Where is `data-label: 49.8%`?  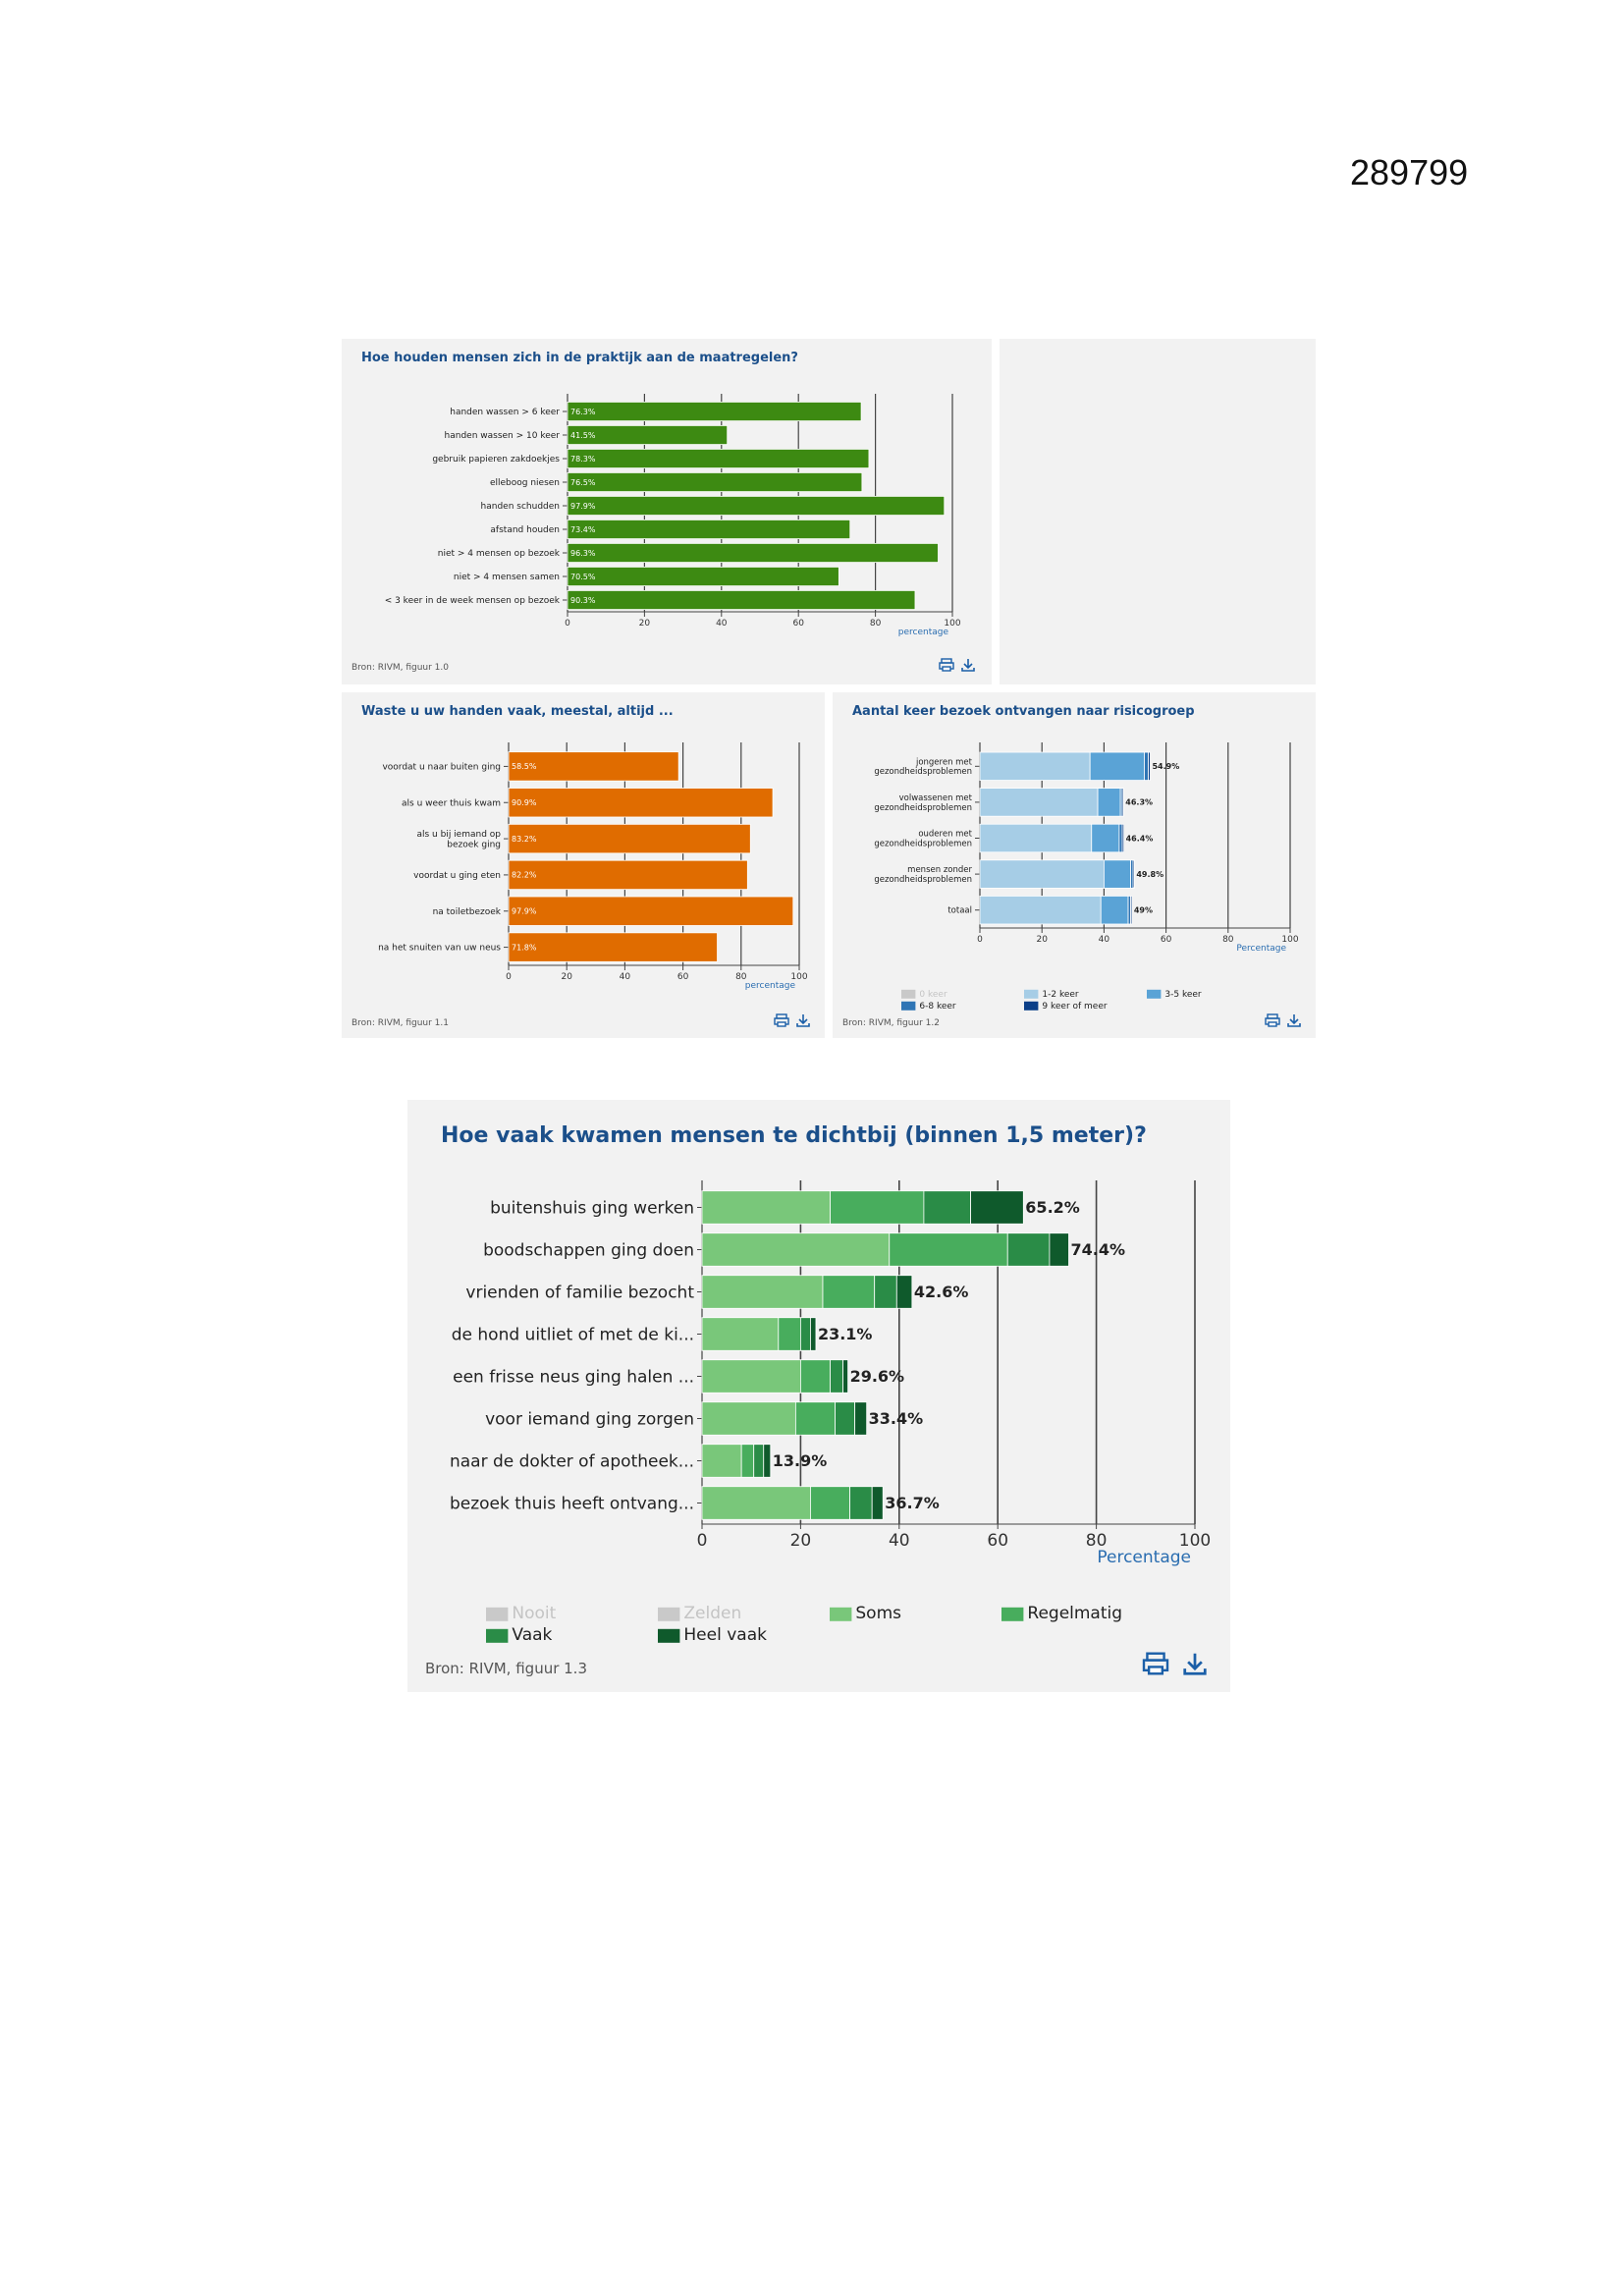
data-label: 49.8% is located at coordinates (1149, 874).